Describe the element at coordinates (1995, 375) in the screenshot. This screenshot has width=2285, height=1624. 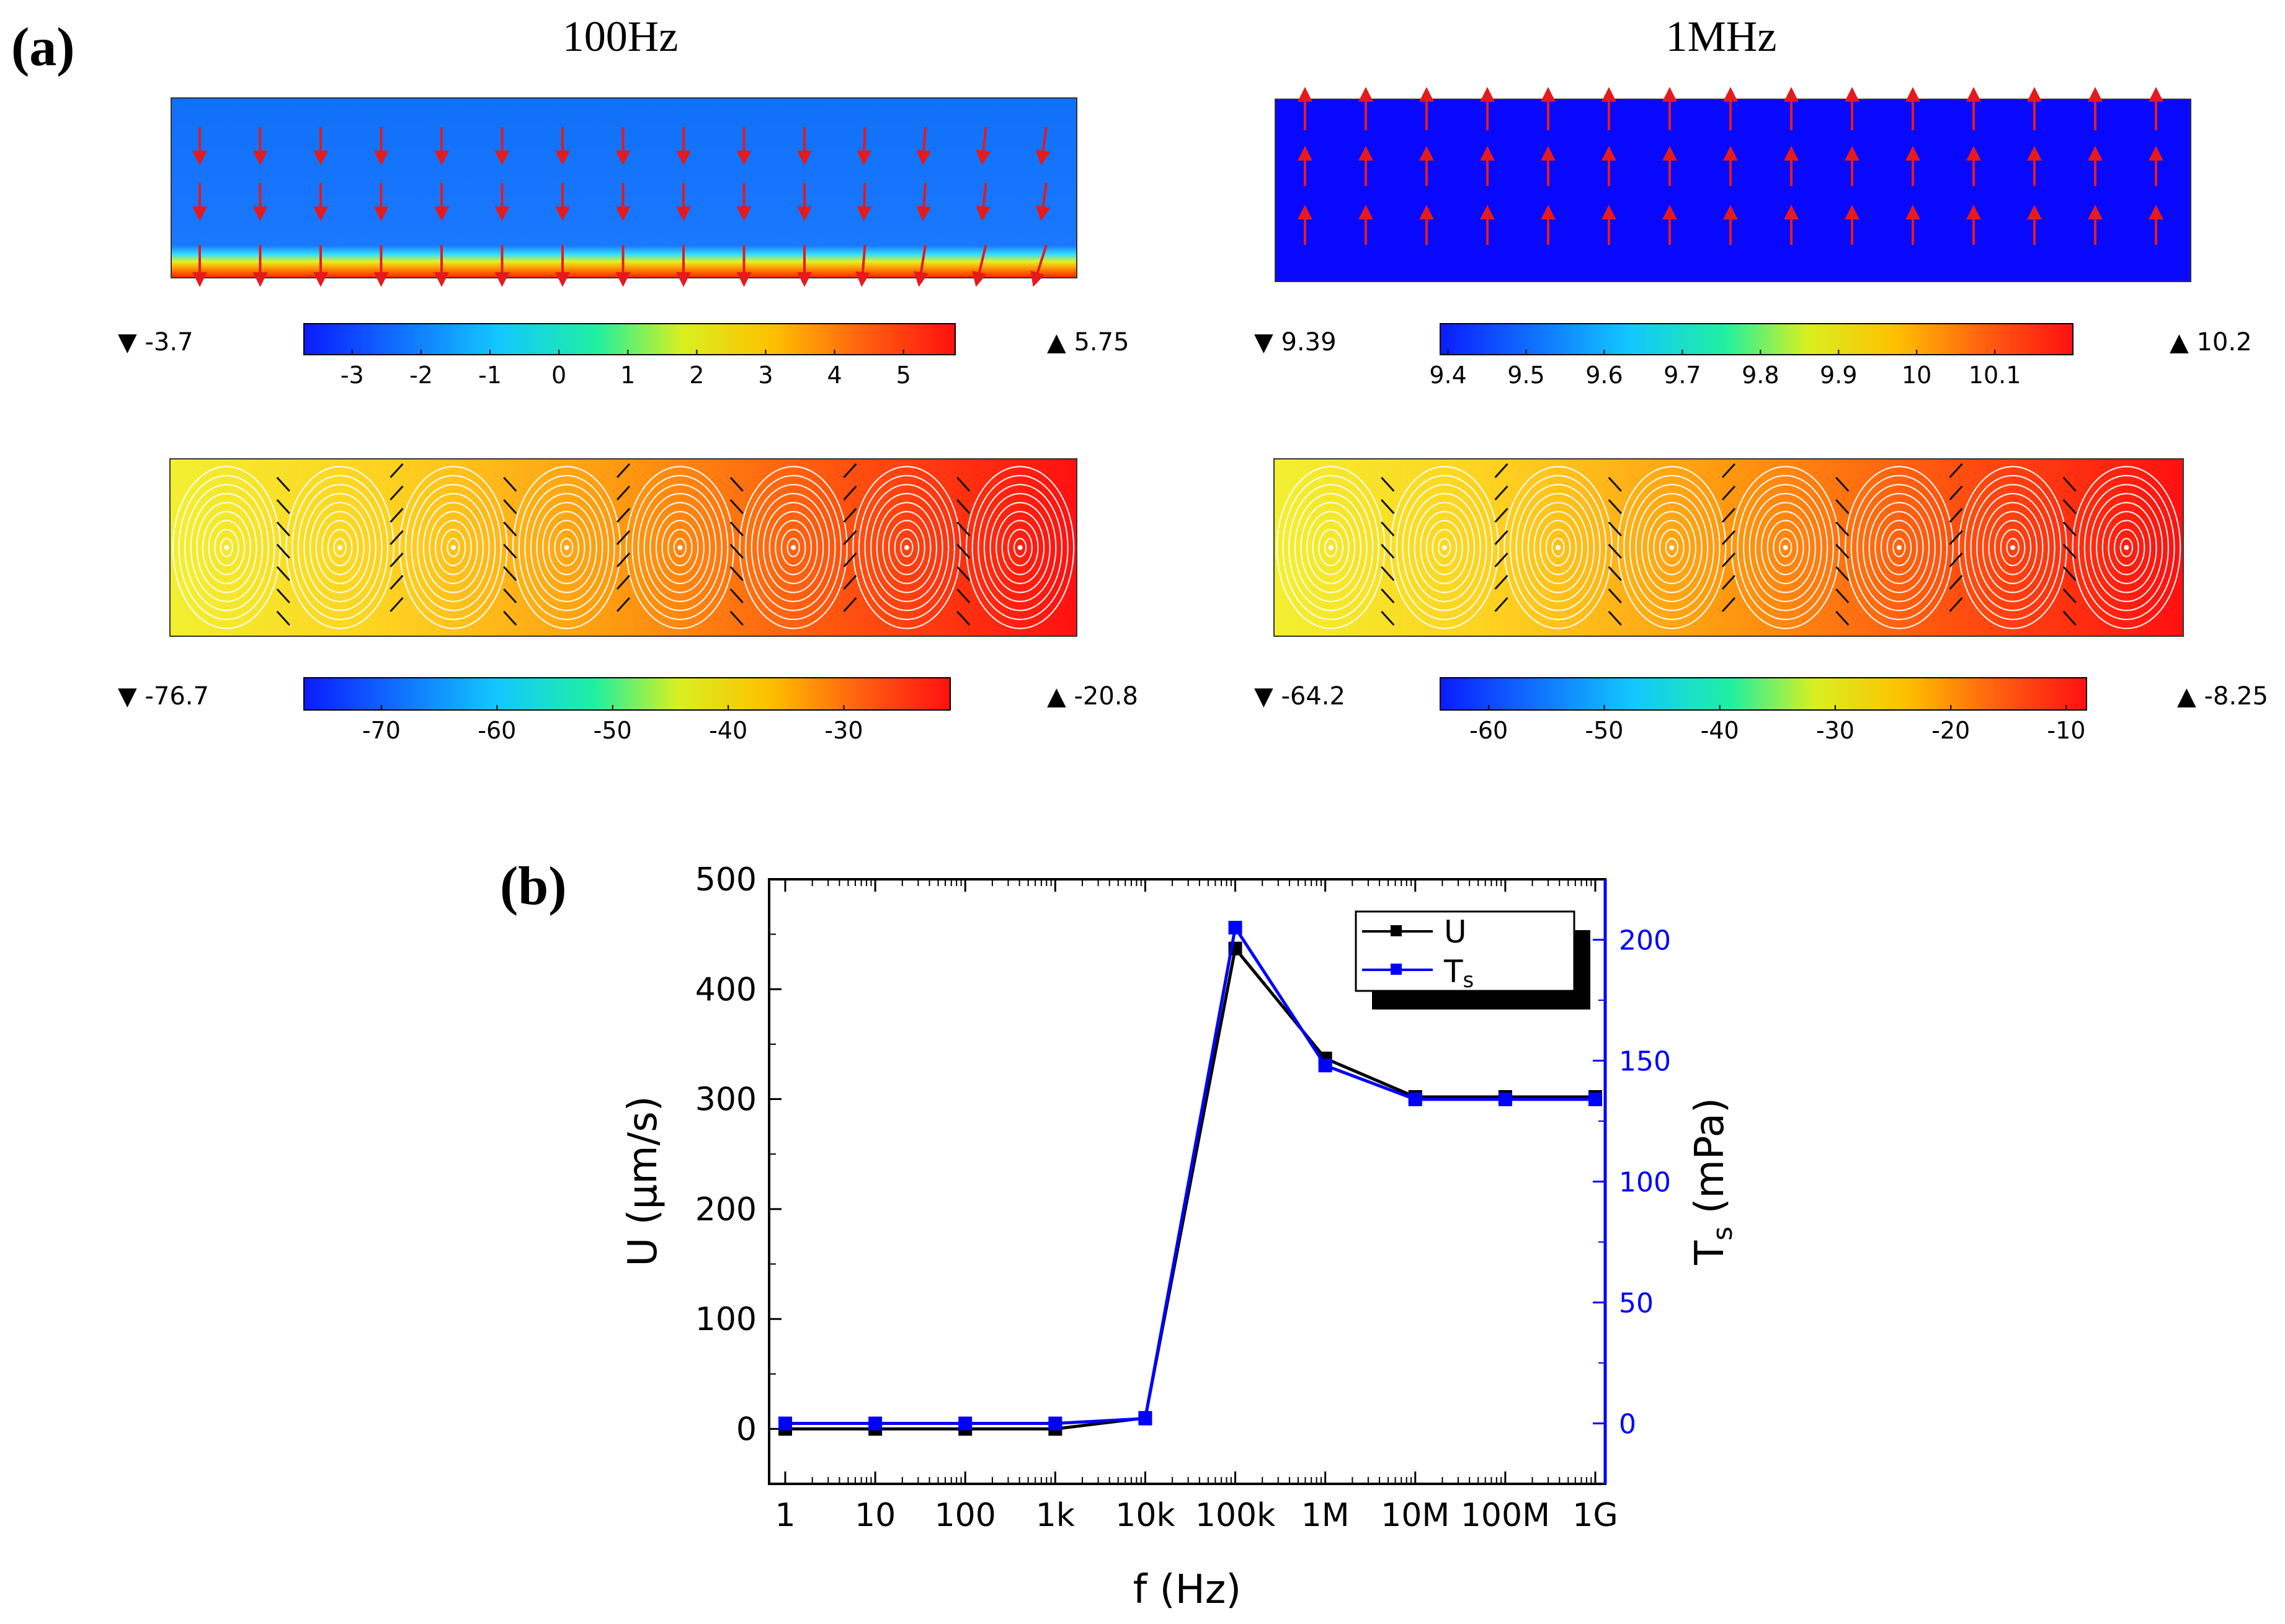
I see `colorbar-tick-label: 10.1` at that location.